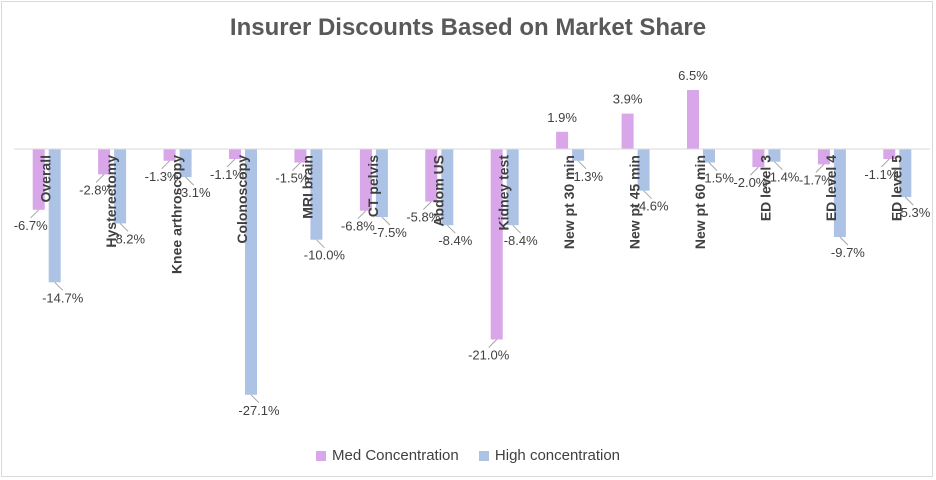 The image size is (936, 480). I want to click on category-label-3: Colonoscopy, so click(242, 199).